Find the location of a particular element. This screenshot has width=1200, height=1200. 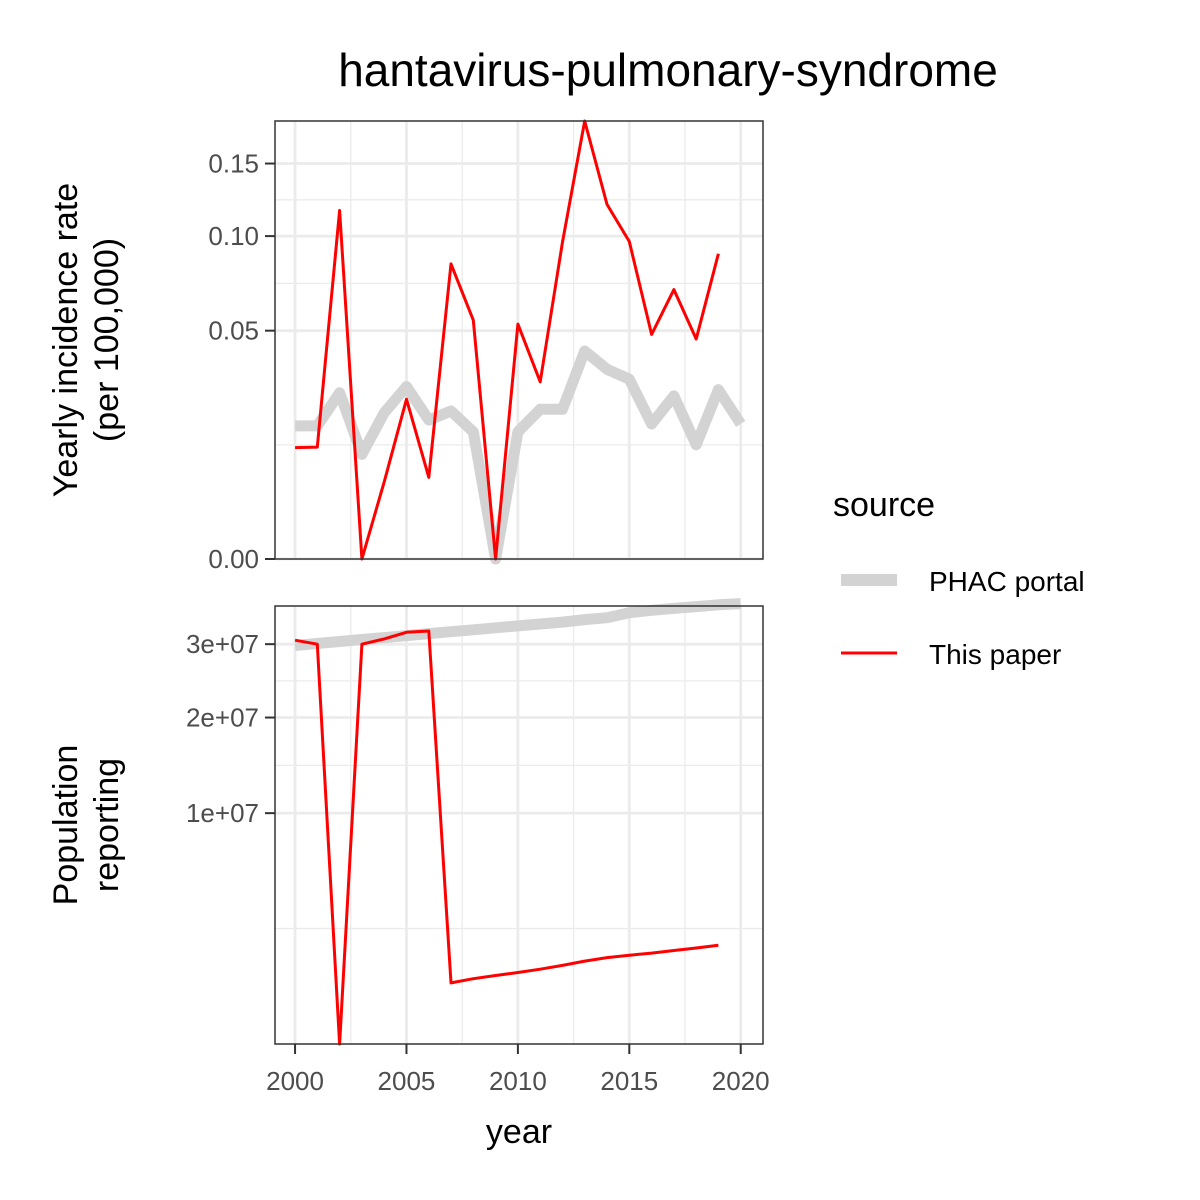

y-tick-label: 2e+07 is located at coordinates (222, 718).